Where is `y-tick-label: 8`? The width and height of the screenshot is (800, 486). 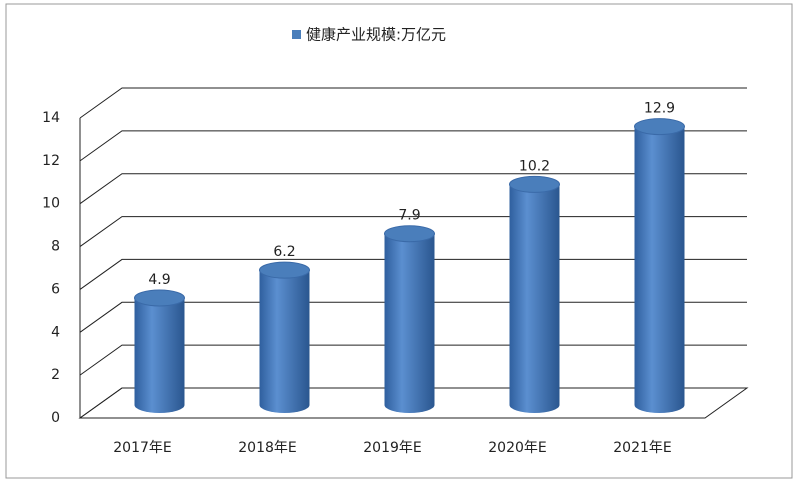 y-tick-label: 8 is located at coordinates (55, 247).